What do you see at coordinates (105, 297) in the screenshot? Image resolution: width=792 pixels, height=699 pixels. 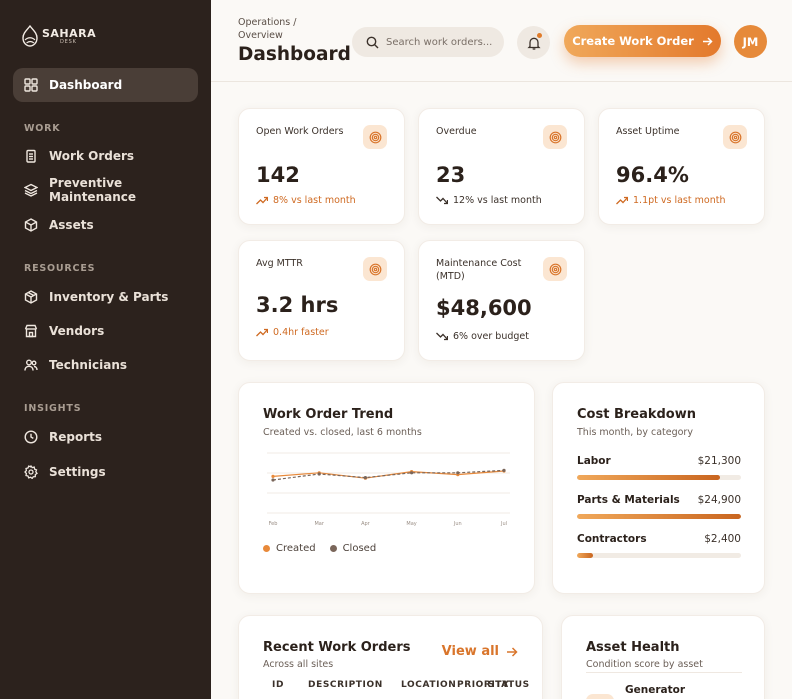 I see `sidebar-item-inventory: Inventory & Parts` at bounding box center [105, 297].